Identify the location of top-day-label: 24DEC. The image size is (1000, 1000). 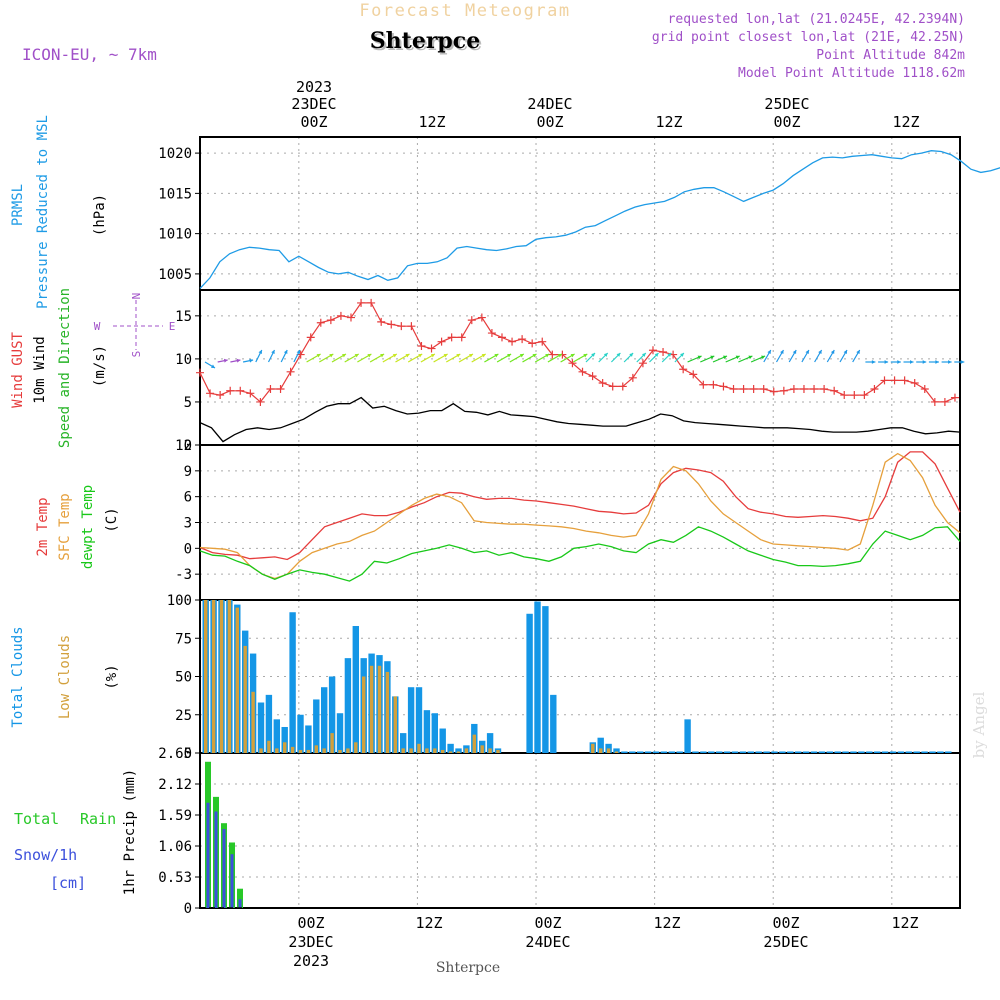
(549, 104).